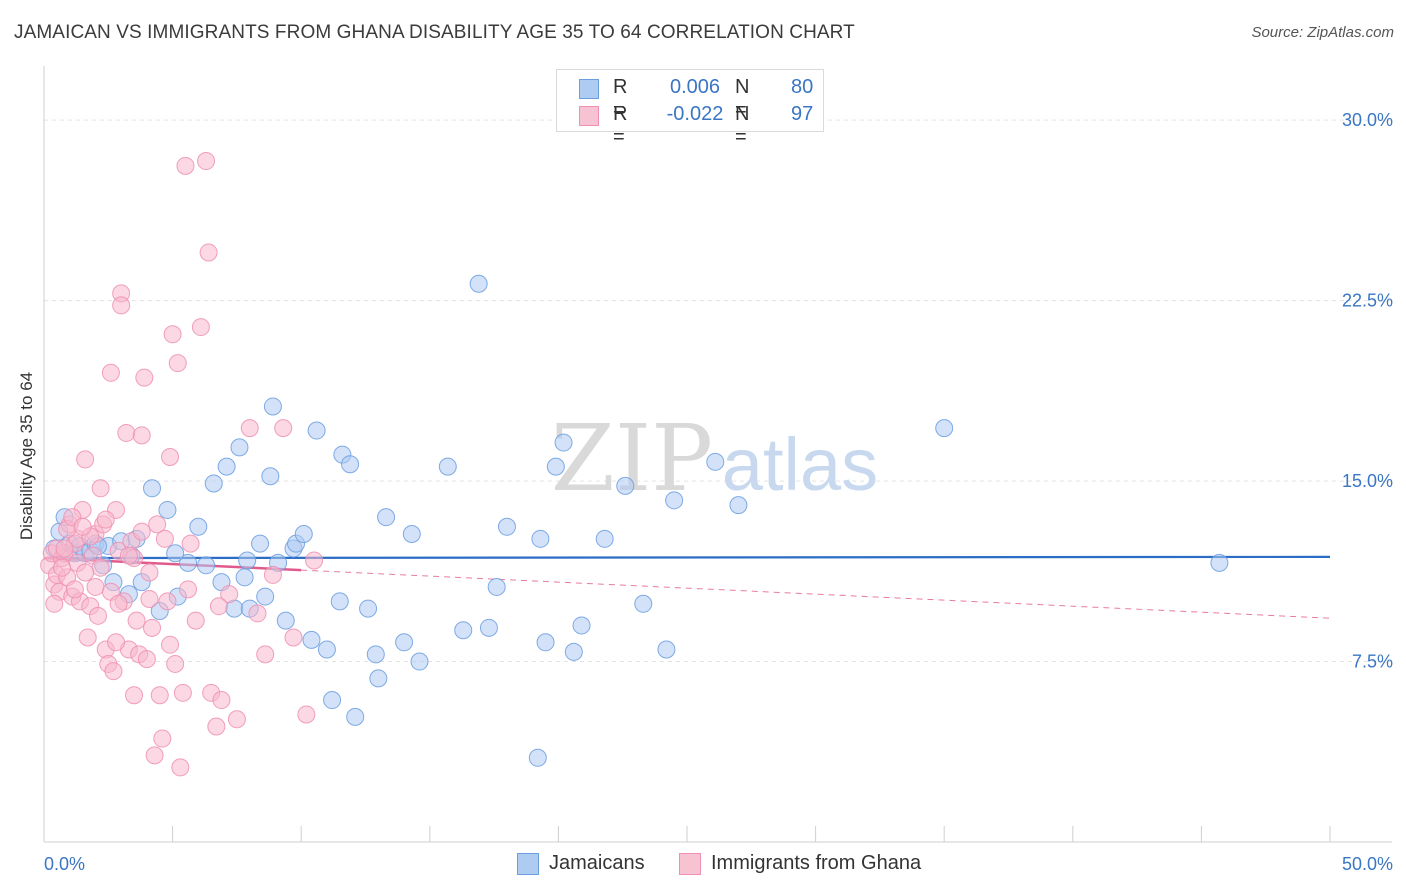 The image size is (1406, 892). Describe the element at coordinates (816, 594) in the screenshot. I see `trend-line-extended` at that location.